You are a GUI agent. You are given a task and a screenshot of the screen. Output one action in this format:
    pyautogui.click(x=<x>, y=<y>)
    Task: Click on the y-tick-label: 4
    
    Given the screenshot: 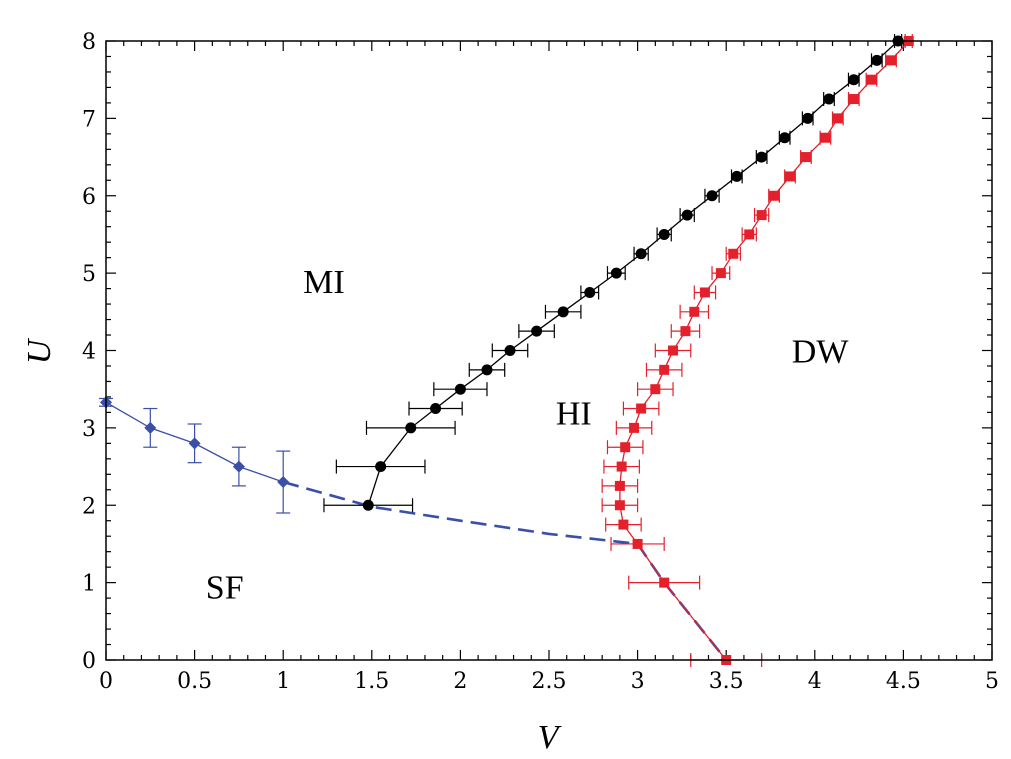 What is the action you would take?
    pyautogui.click(x=89, y=352)
    